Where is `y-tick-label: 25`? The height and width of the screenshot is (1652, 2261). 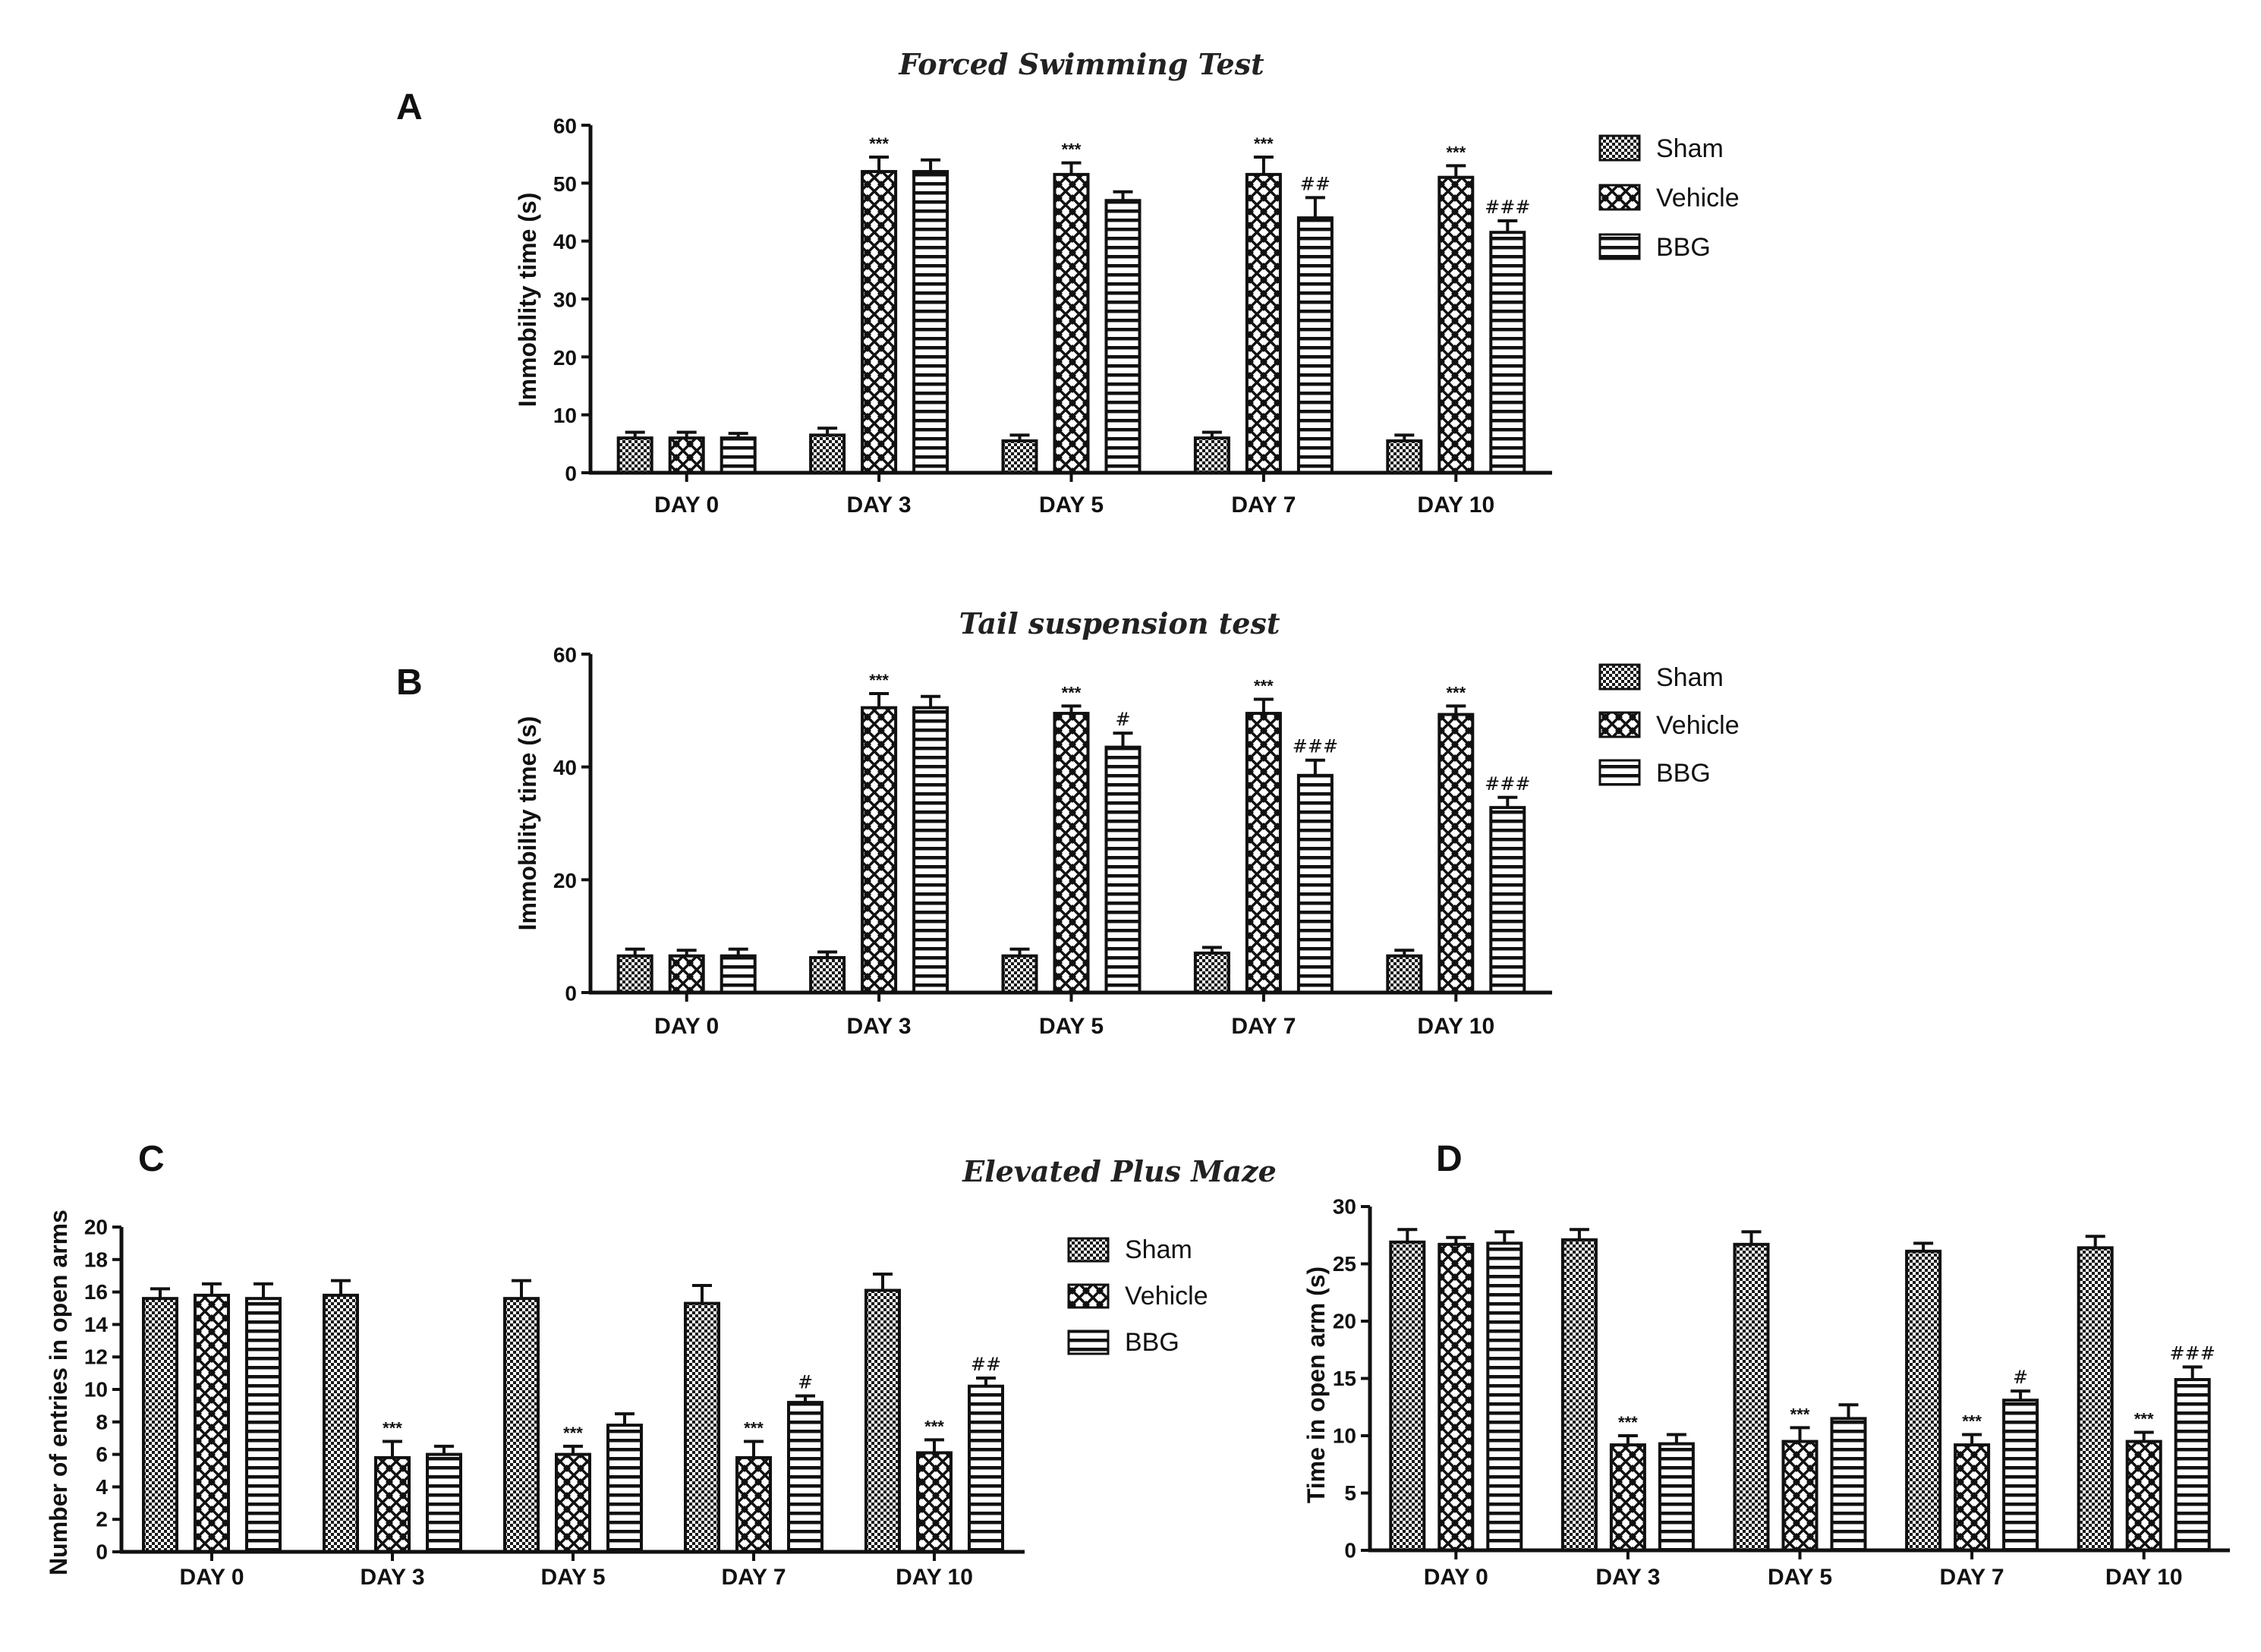 y-tick-label: 25 is located at coordinates (1344, 1264).